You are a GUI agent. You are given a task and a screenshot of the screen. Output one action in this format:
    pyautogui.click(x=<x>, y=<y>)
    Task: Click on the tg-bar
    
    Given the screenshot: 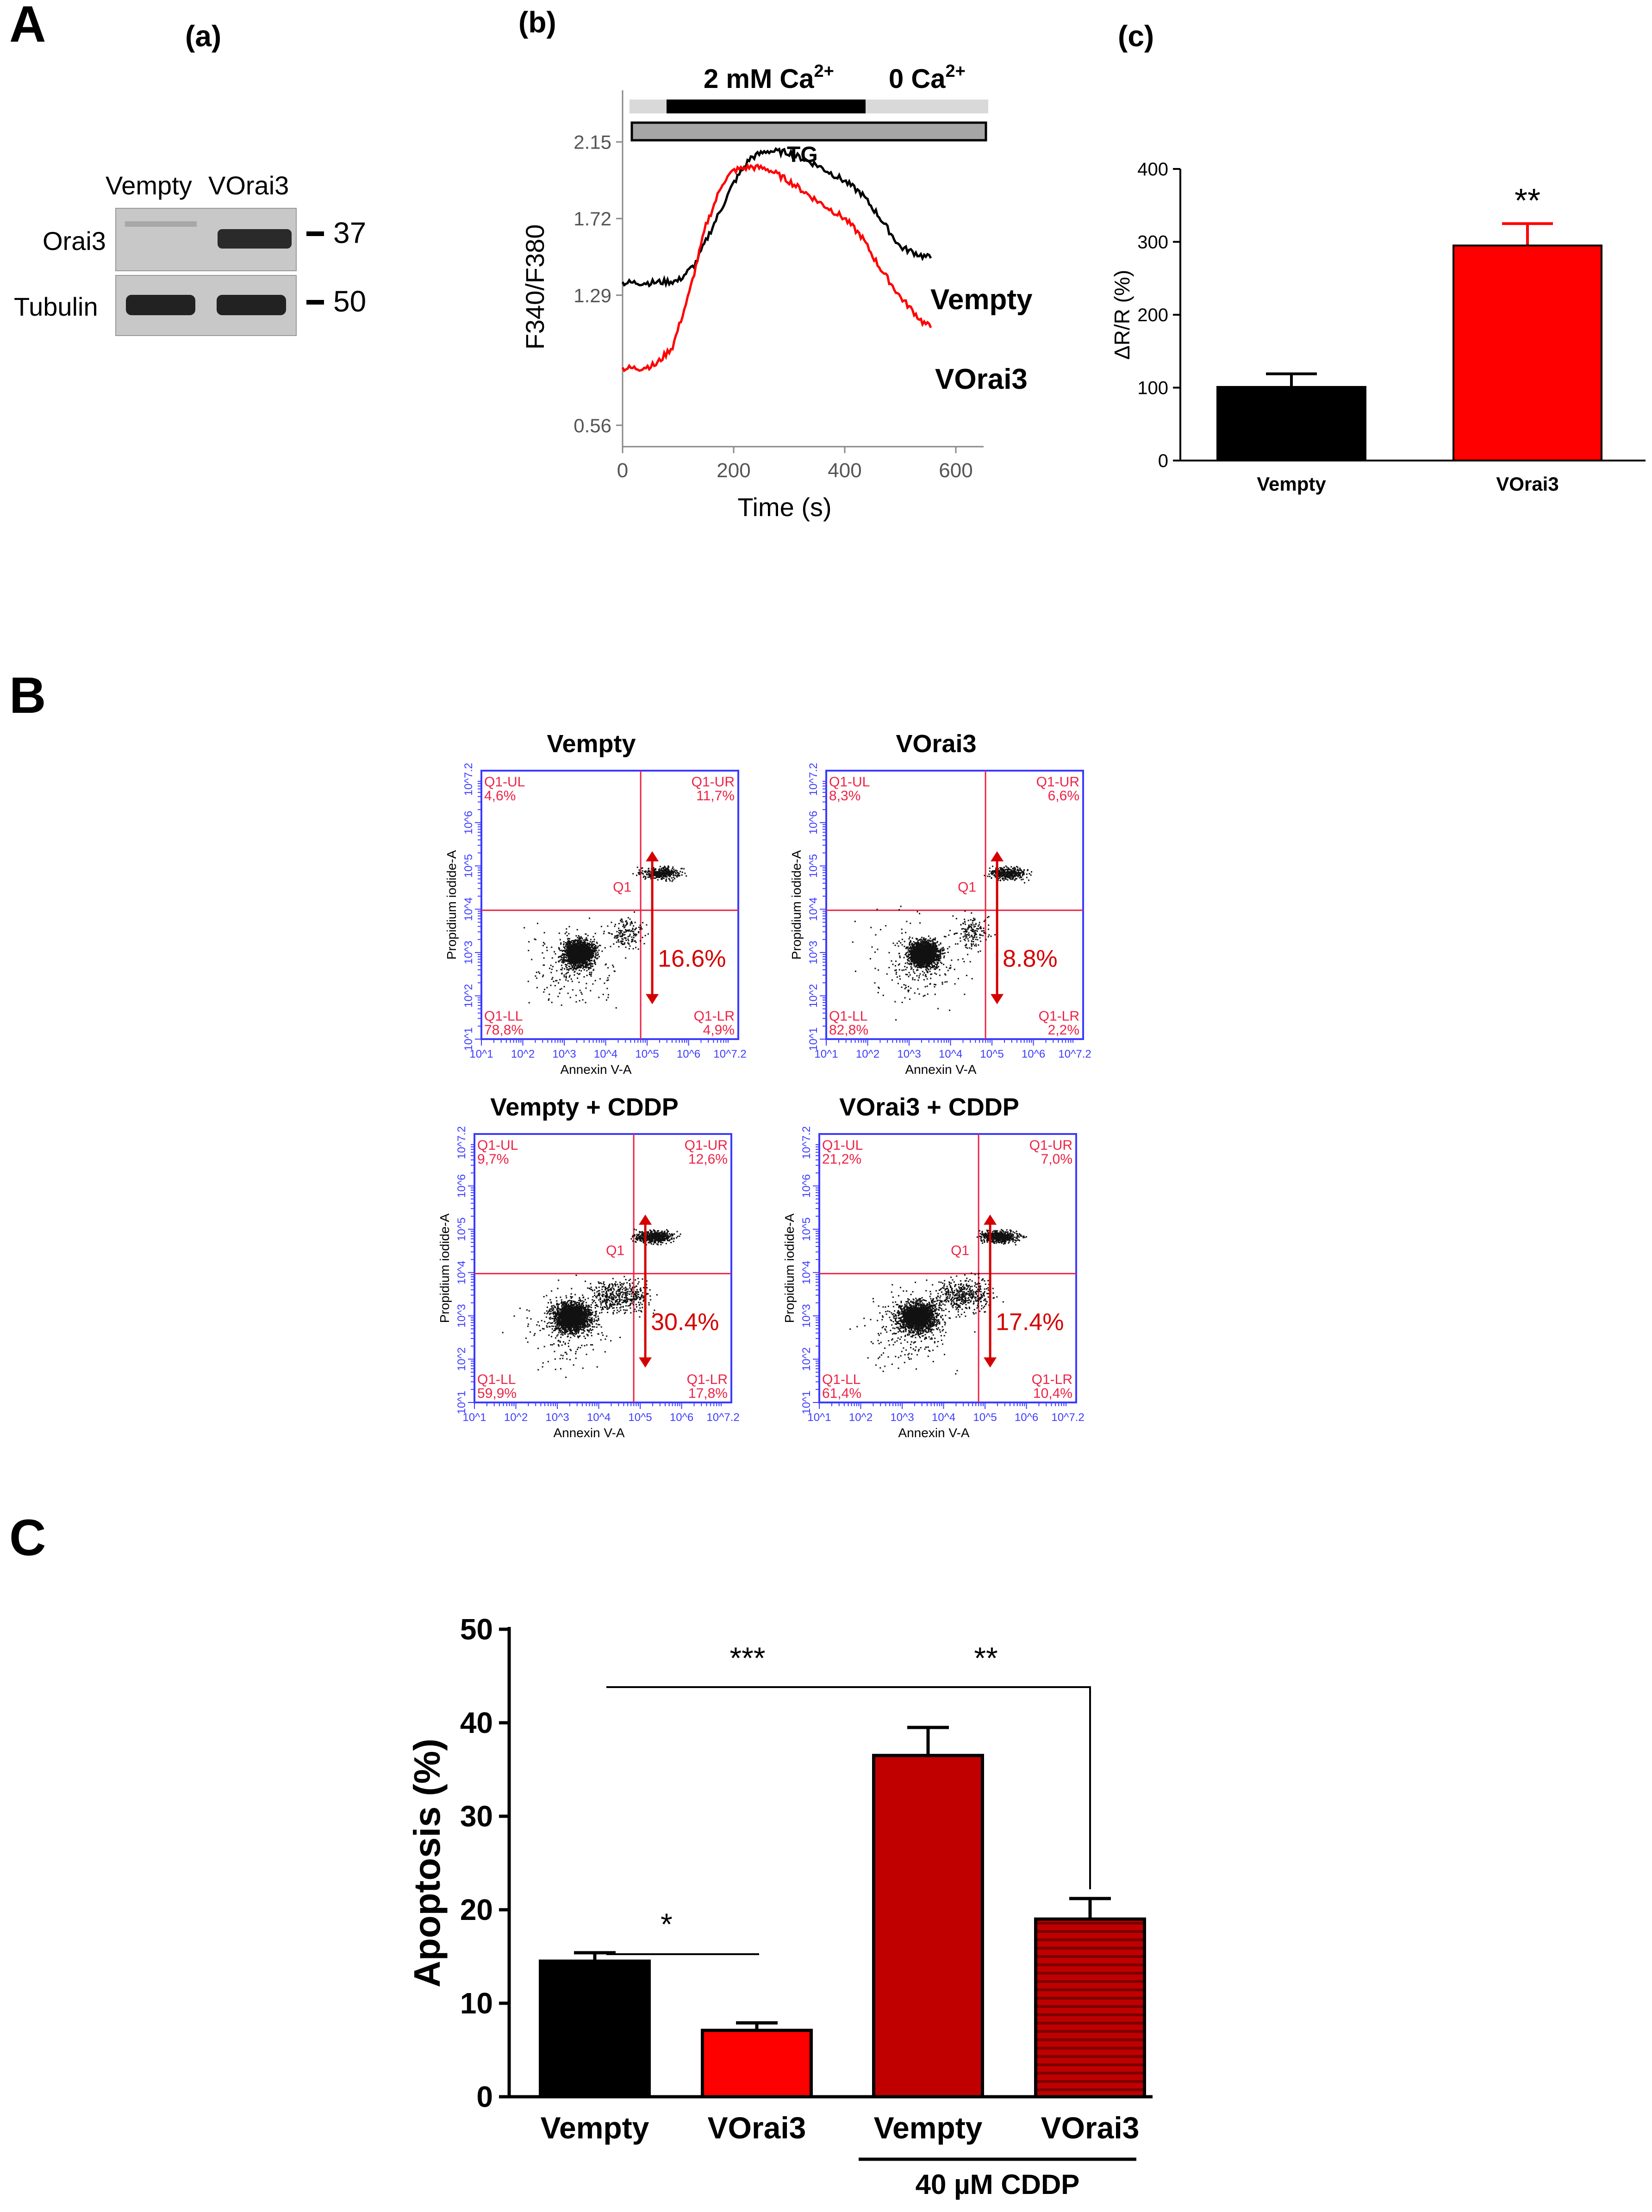 What is the action you would take?
    pyautogui.click(x=809, y=131)
    